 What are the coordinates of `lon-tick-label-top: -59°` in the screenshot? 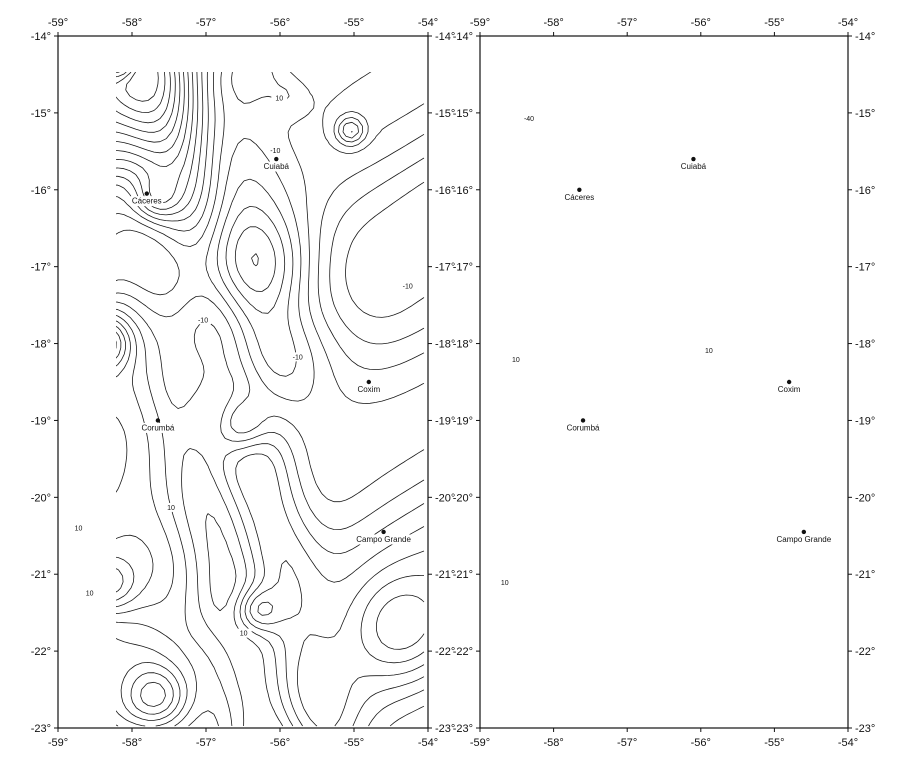 It's located at (480, 23).